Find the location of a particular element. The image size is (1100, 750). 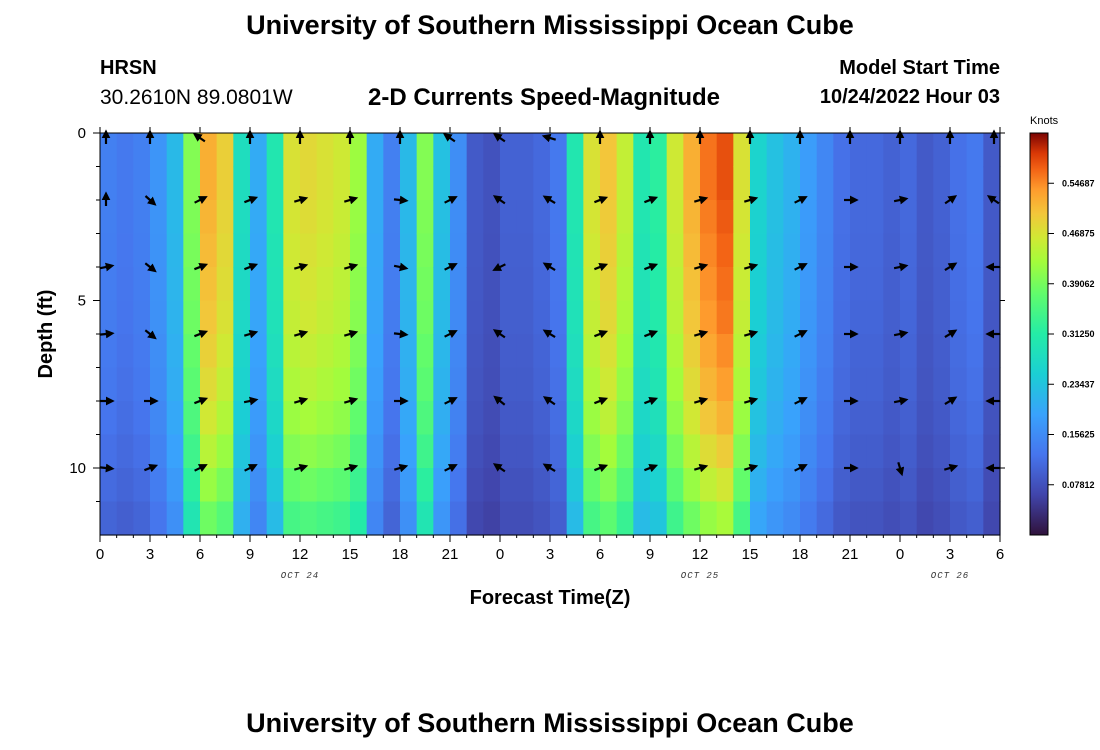

colorbar-tick-label: 0.54687 is located at coordinates (1078, 183).